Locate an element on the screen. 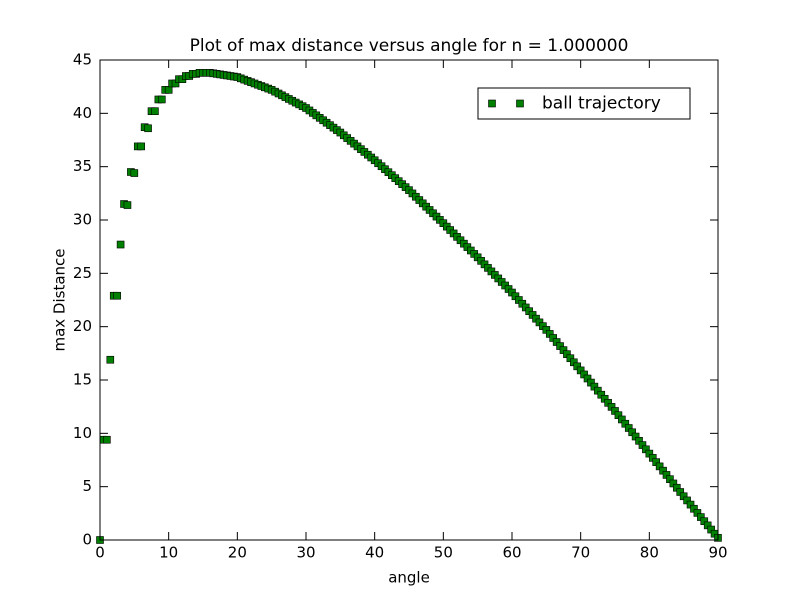  y-tick-label: 5 is located at coordinates (87, 486).